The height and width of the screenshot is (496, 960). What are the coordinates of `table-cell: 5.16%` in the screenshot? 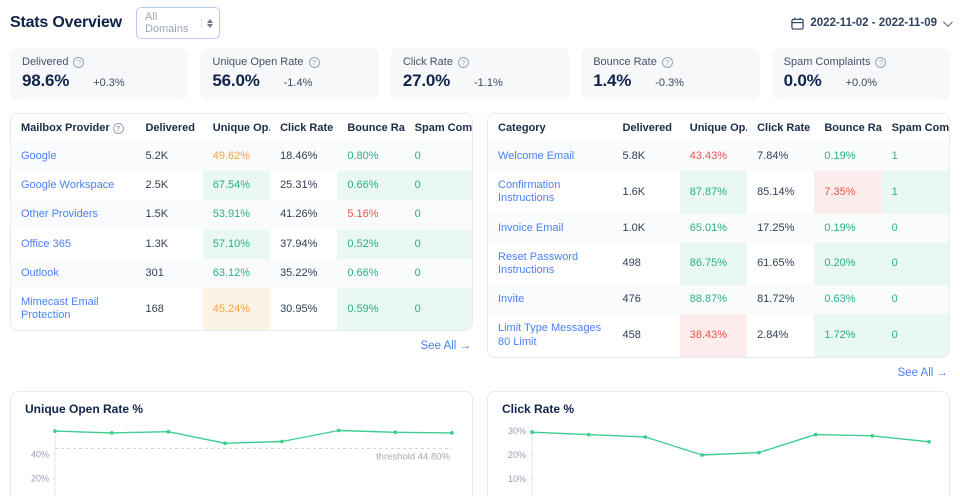 It's located at (371, 215).